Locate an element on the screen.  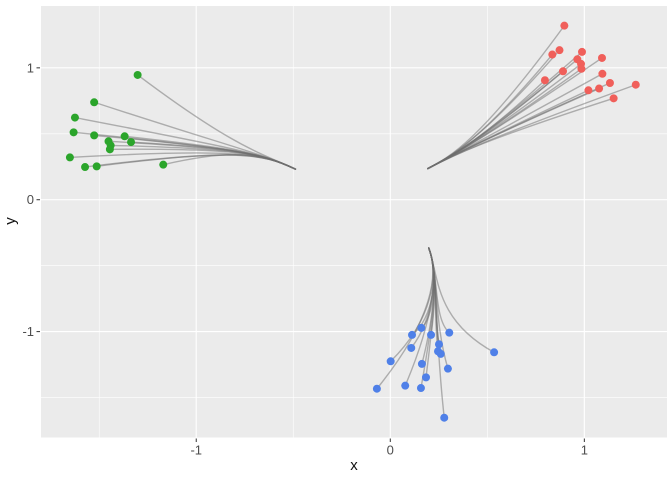
x-axis-title: x is located at coordinates (354, 465).